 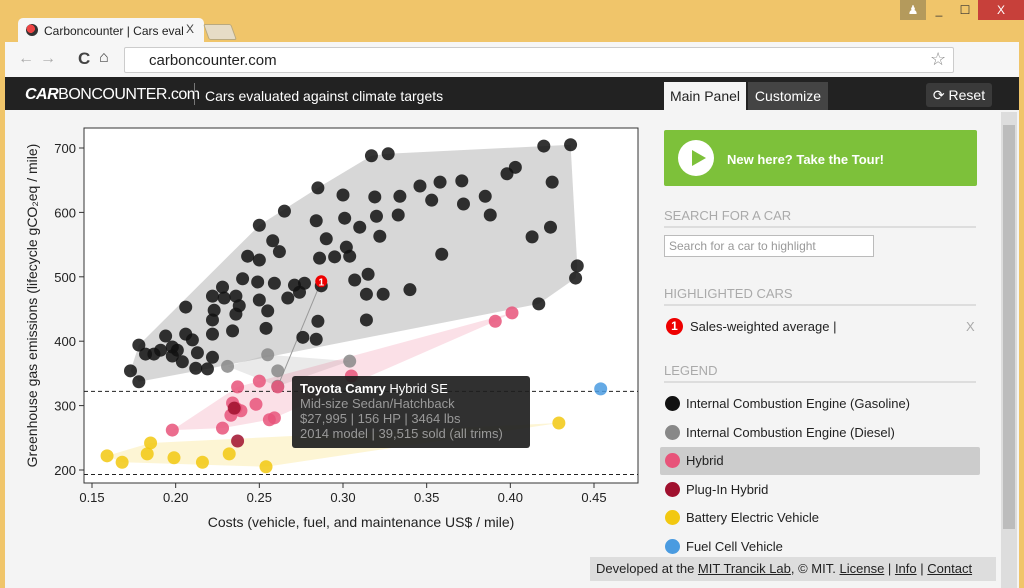 I want to click on y-tick-label: 600, so click(x=65, y=212).